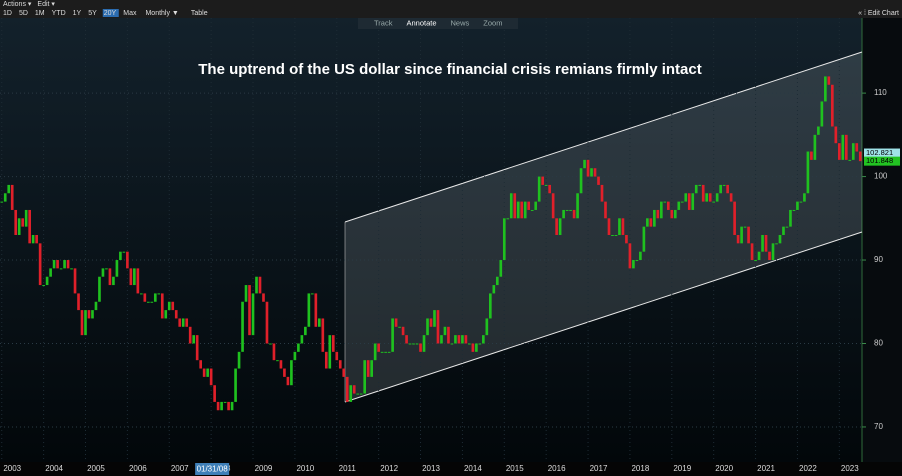 The width and height of the screenshot is (902, 476). I want to click on price-tag-label: 102.821, so click(879, 152).